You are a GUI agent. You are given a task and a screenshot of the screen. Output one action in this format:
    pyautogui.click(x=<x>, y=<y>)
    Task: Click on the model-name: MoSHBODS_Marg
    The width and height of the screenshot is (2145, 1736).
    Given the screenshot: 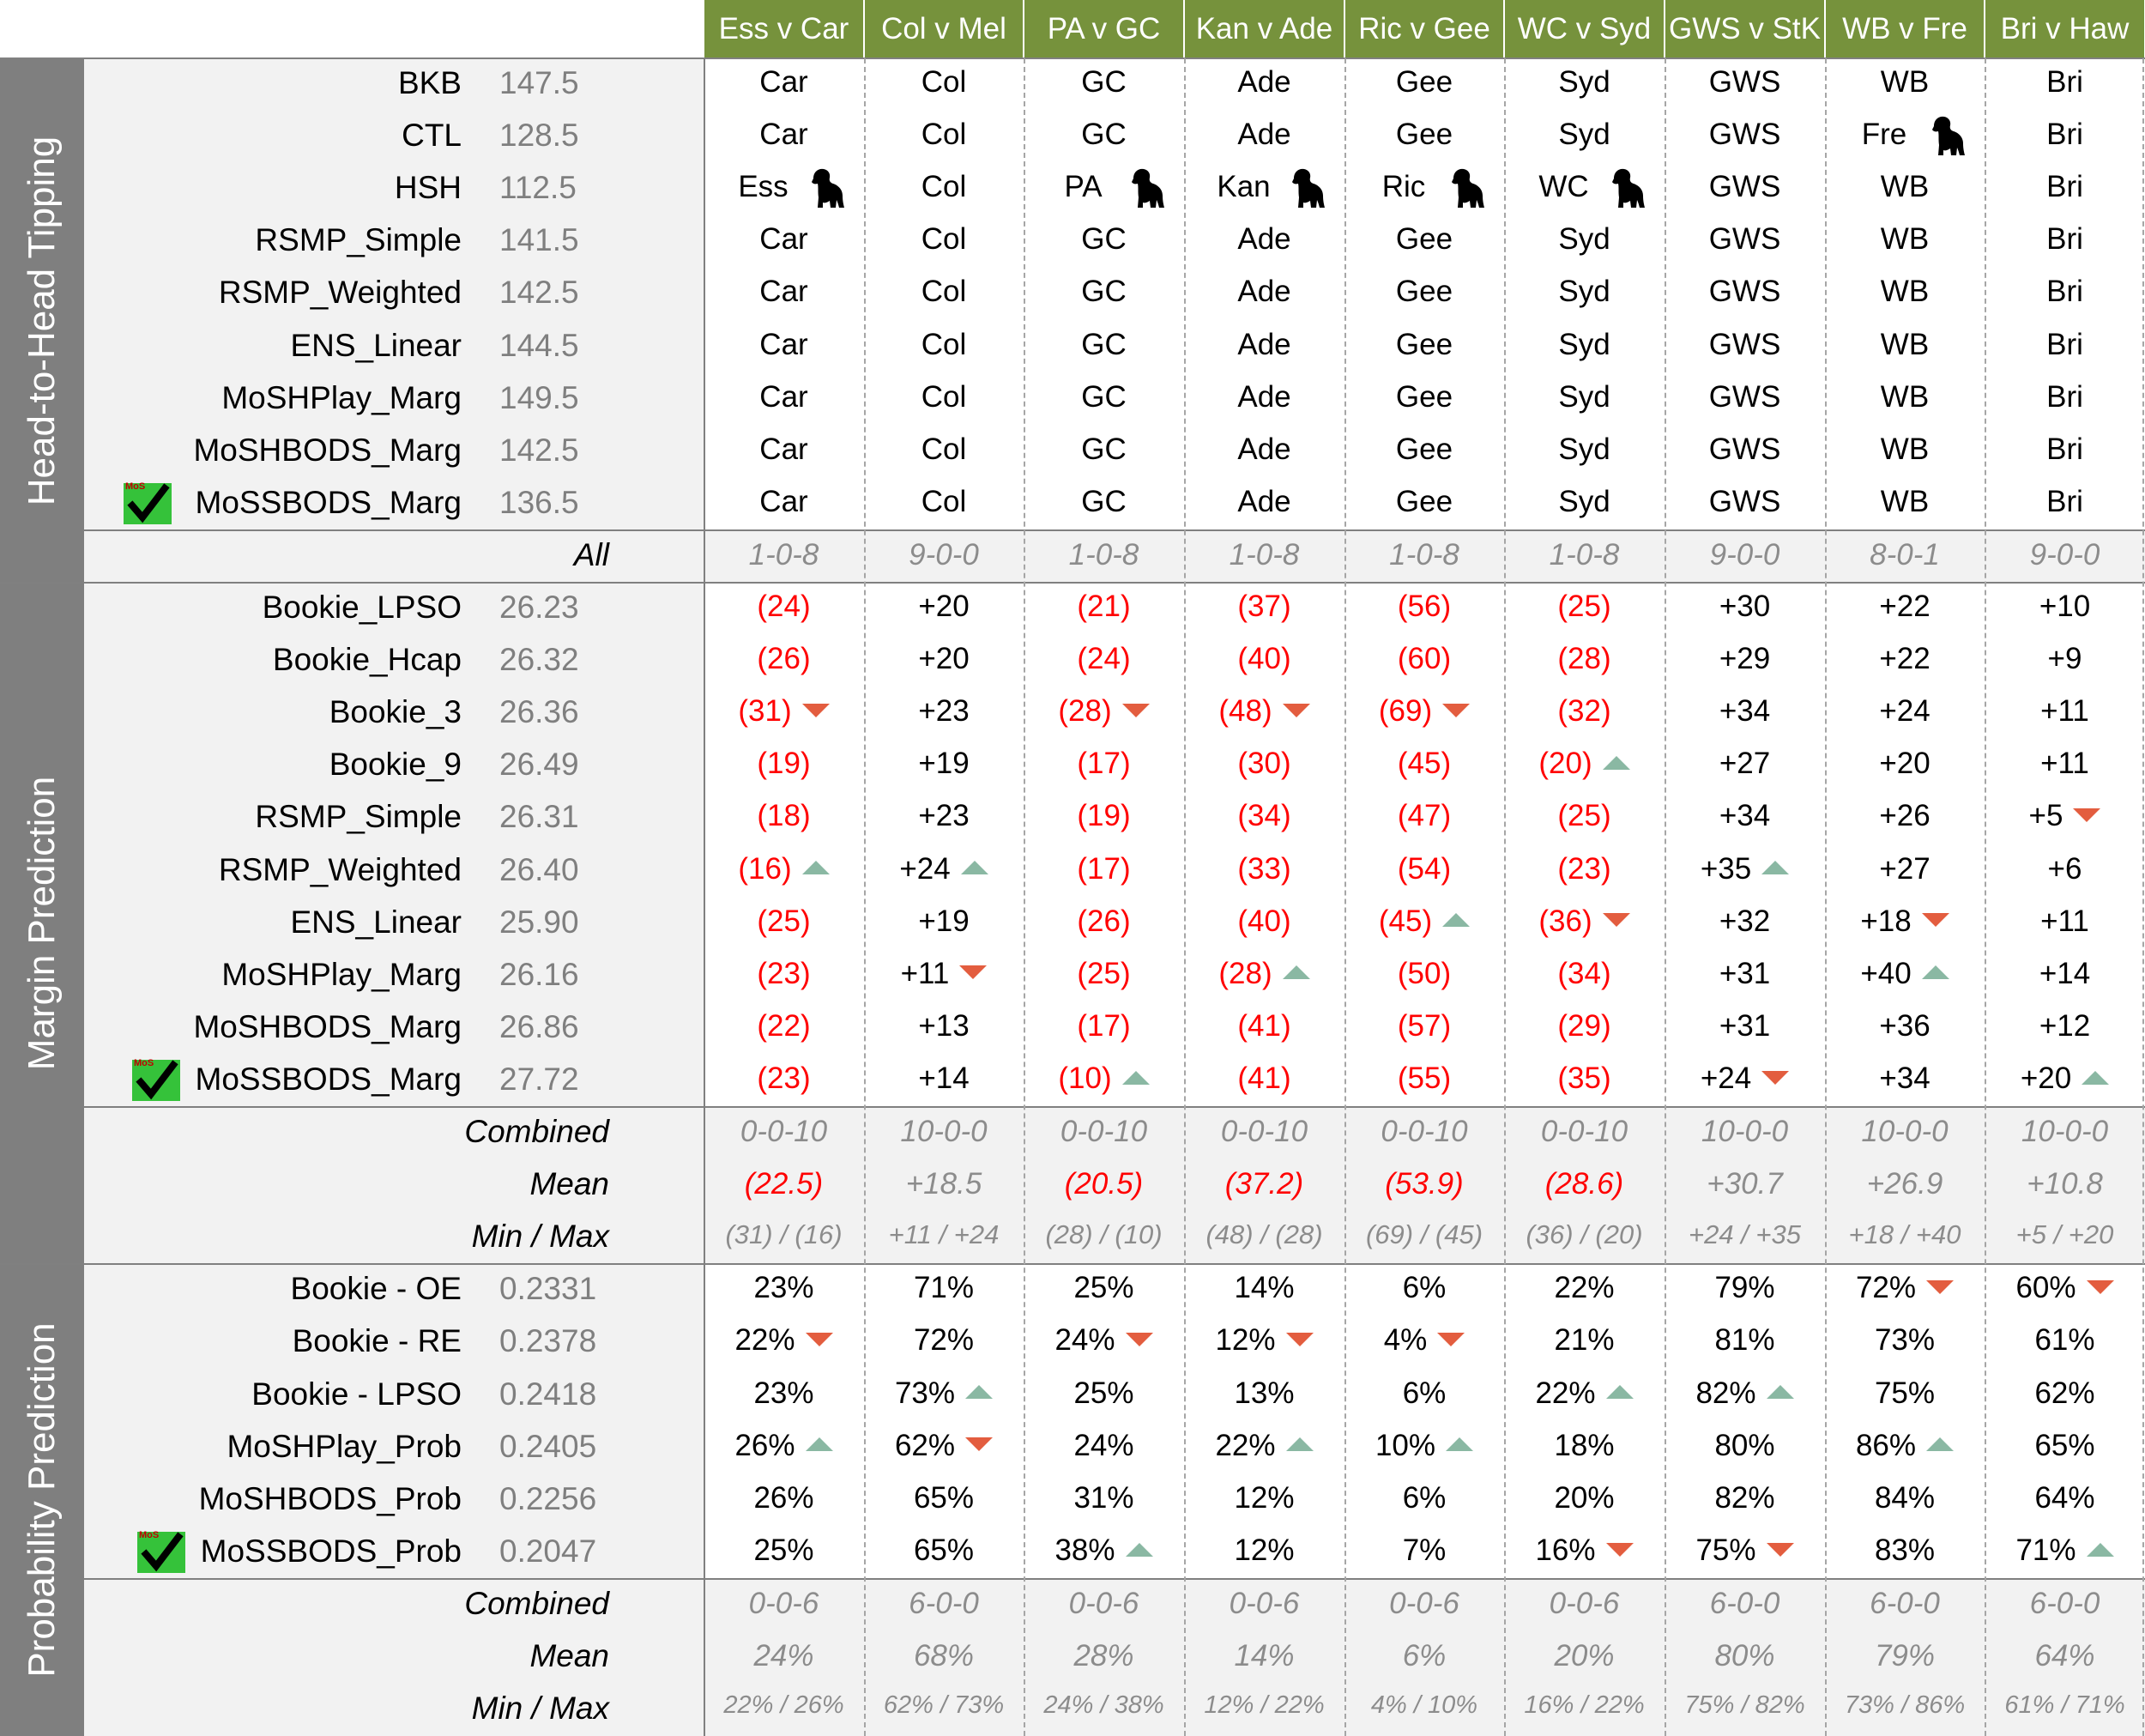 What is the action you would take?
    pyautogui.click(x=327, y=450)
    